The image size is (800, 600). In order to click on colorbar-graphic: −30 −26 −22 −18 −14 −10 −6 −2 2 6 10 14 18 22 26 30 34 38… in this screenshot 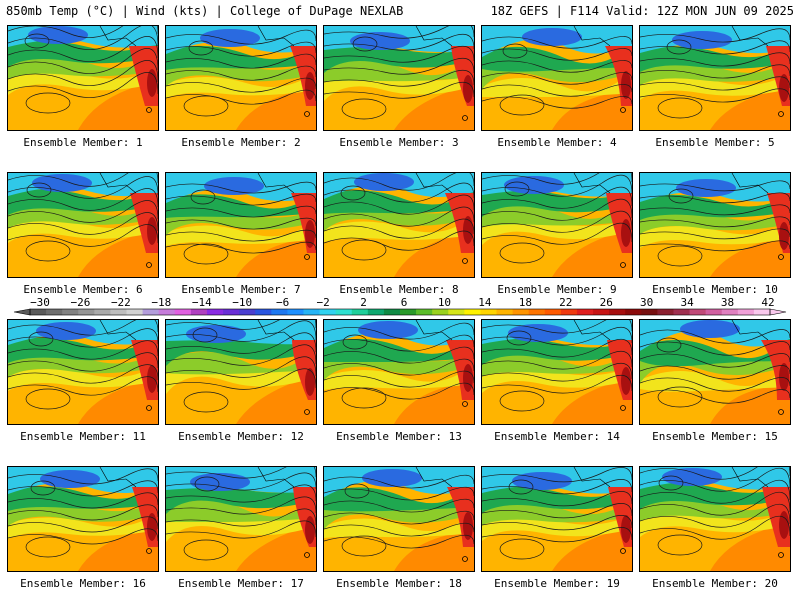, I will do `click(400, 306)`.